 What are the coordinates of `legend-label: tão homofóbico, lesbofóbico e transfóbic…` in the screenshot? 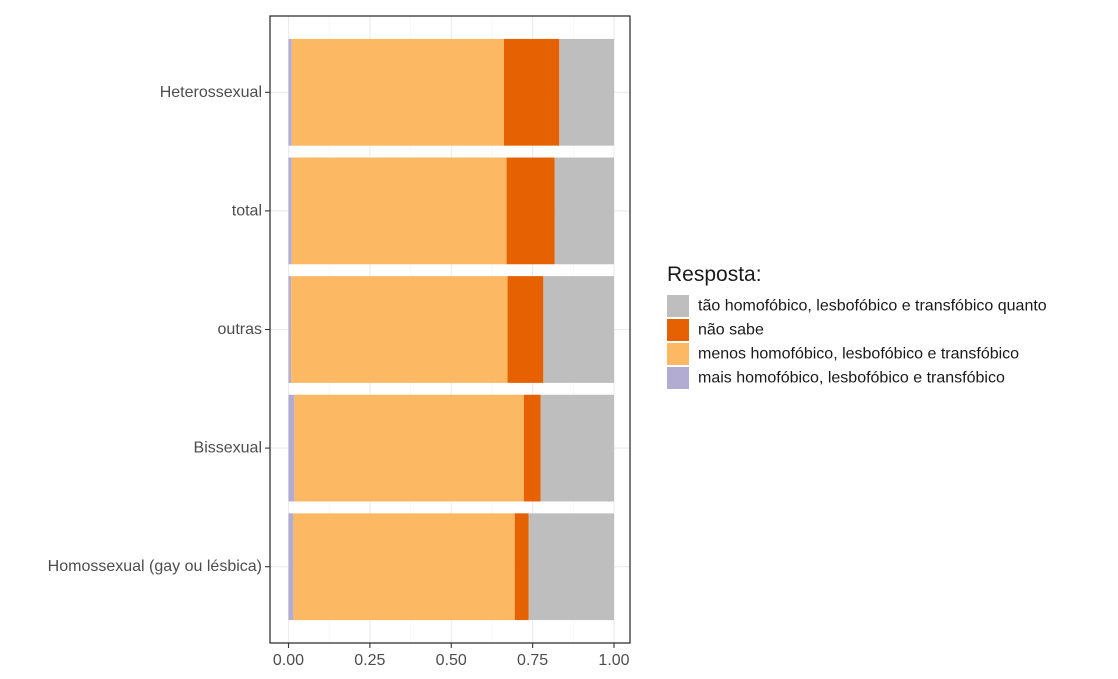 It's located at (872, 306).